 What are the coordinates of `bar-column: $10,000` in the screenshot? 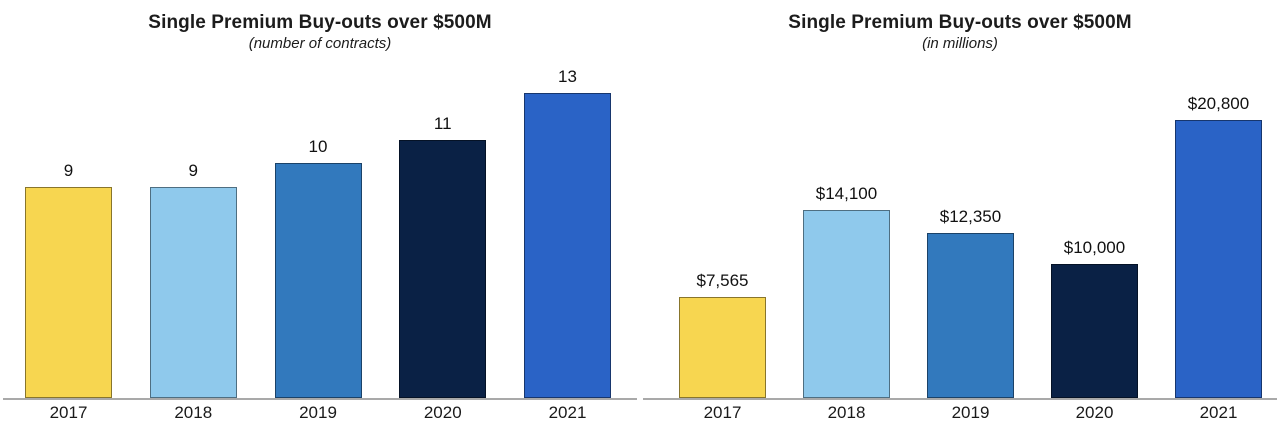 It's located at (1094, 318).